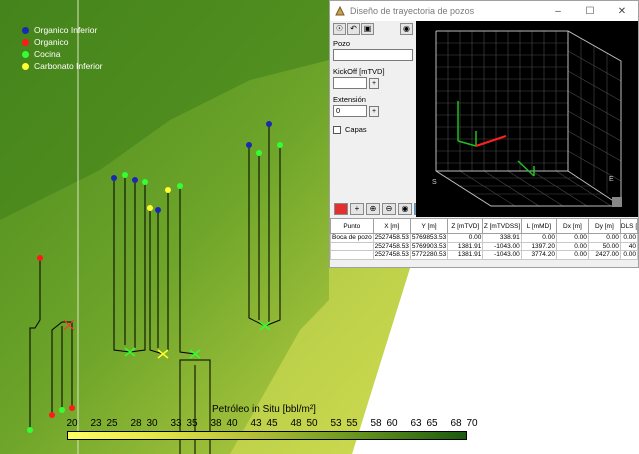  Describe the element at coordinates (429, 255) in the screenshot. I see `table-cell: 5772280.53` at that location.